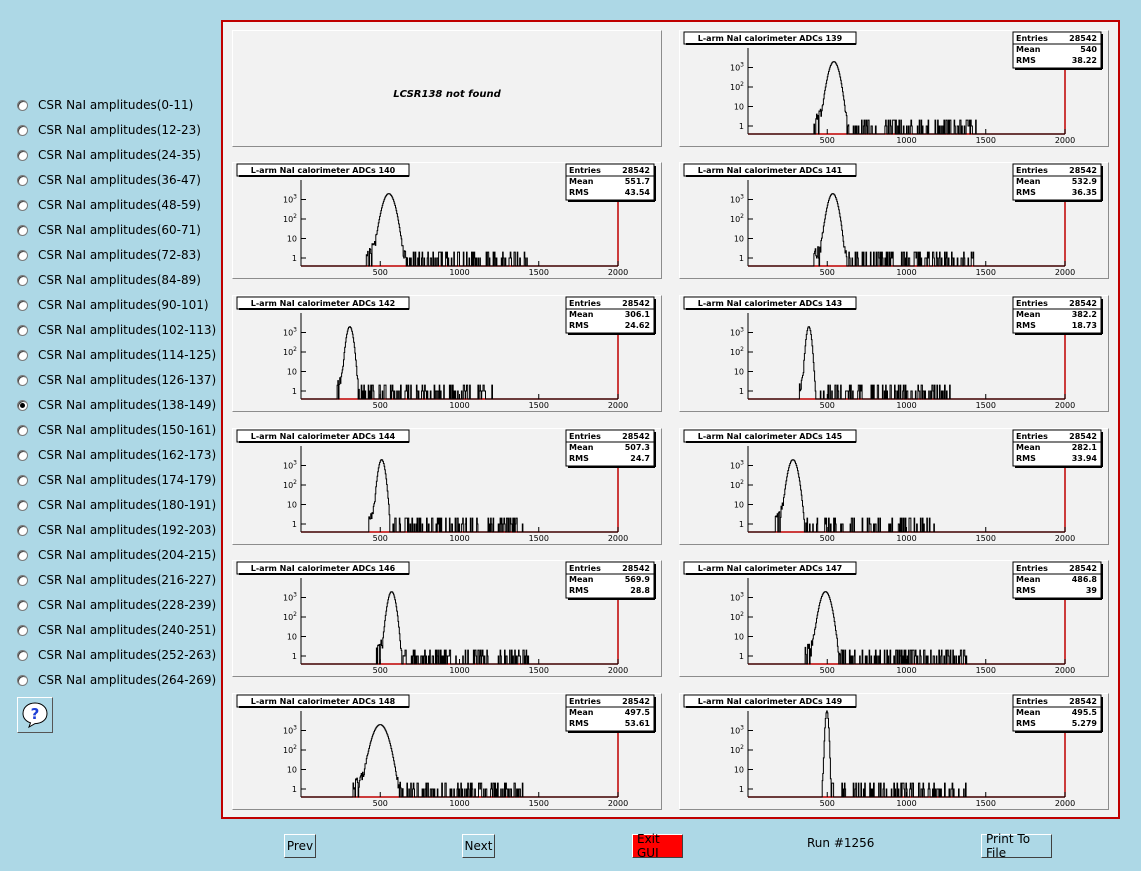 The width and height of the screenshot is (1141, 871). What do you see at coordinates (116, 330) in the screenshot?
I see `radio-option: CSR NaI amplitudes(102-113)` at bounding box center [116, 330].